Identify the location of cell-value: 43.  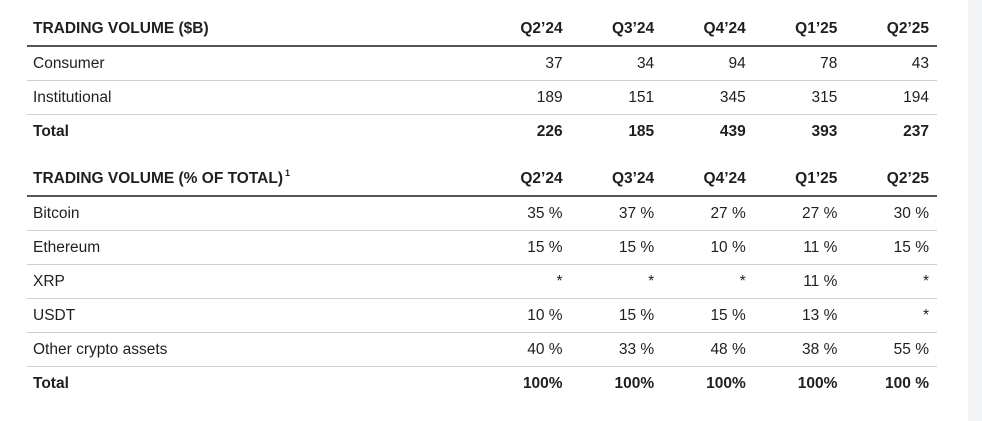
(891, 63).